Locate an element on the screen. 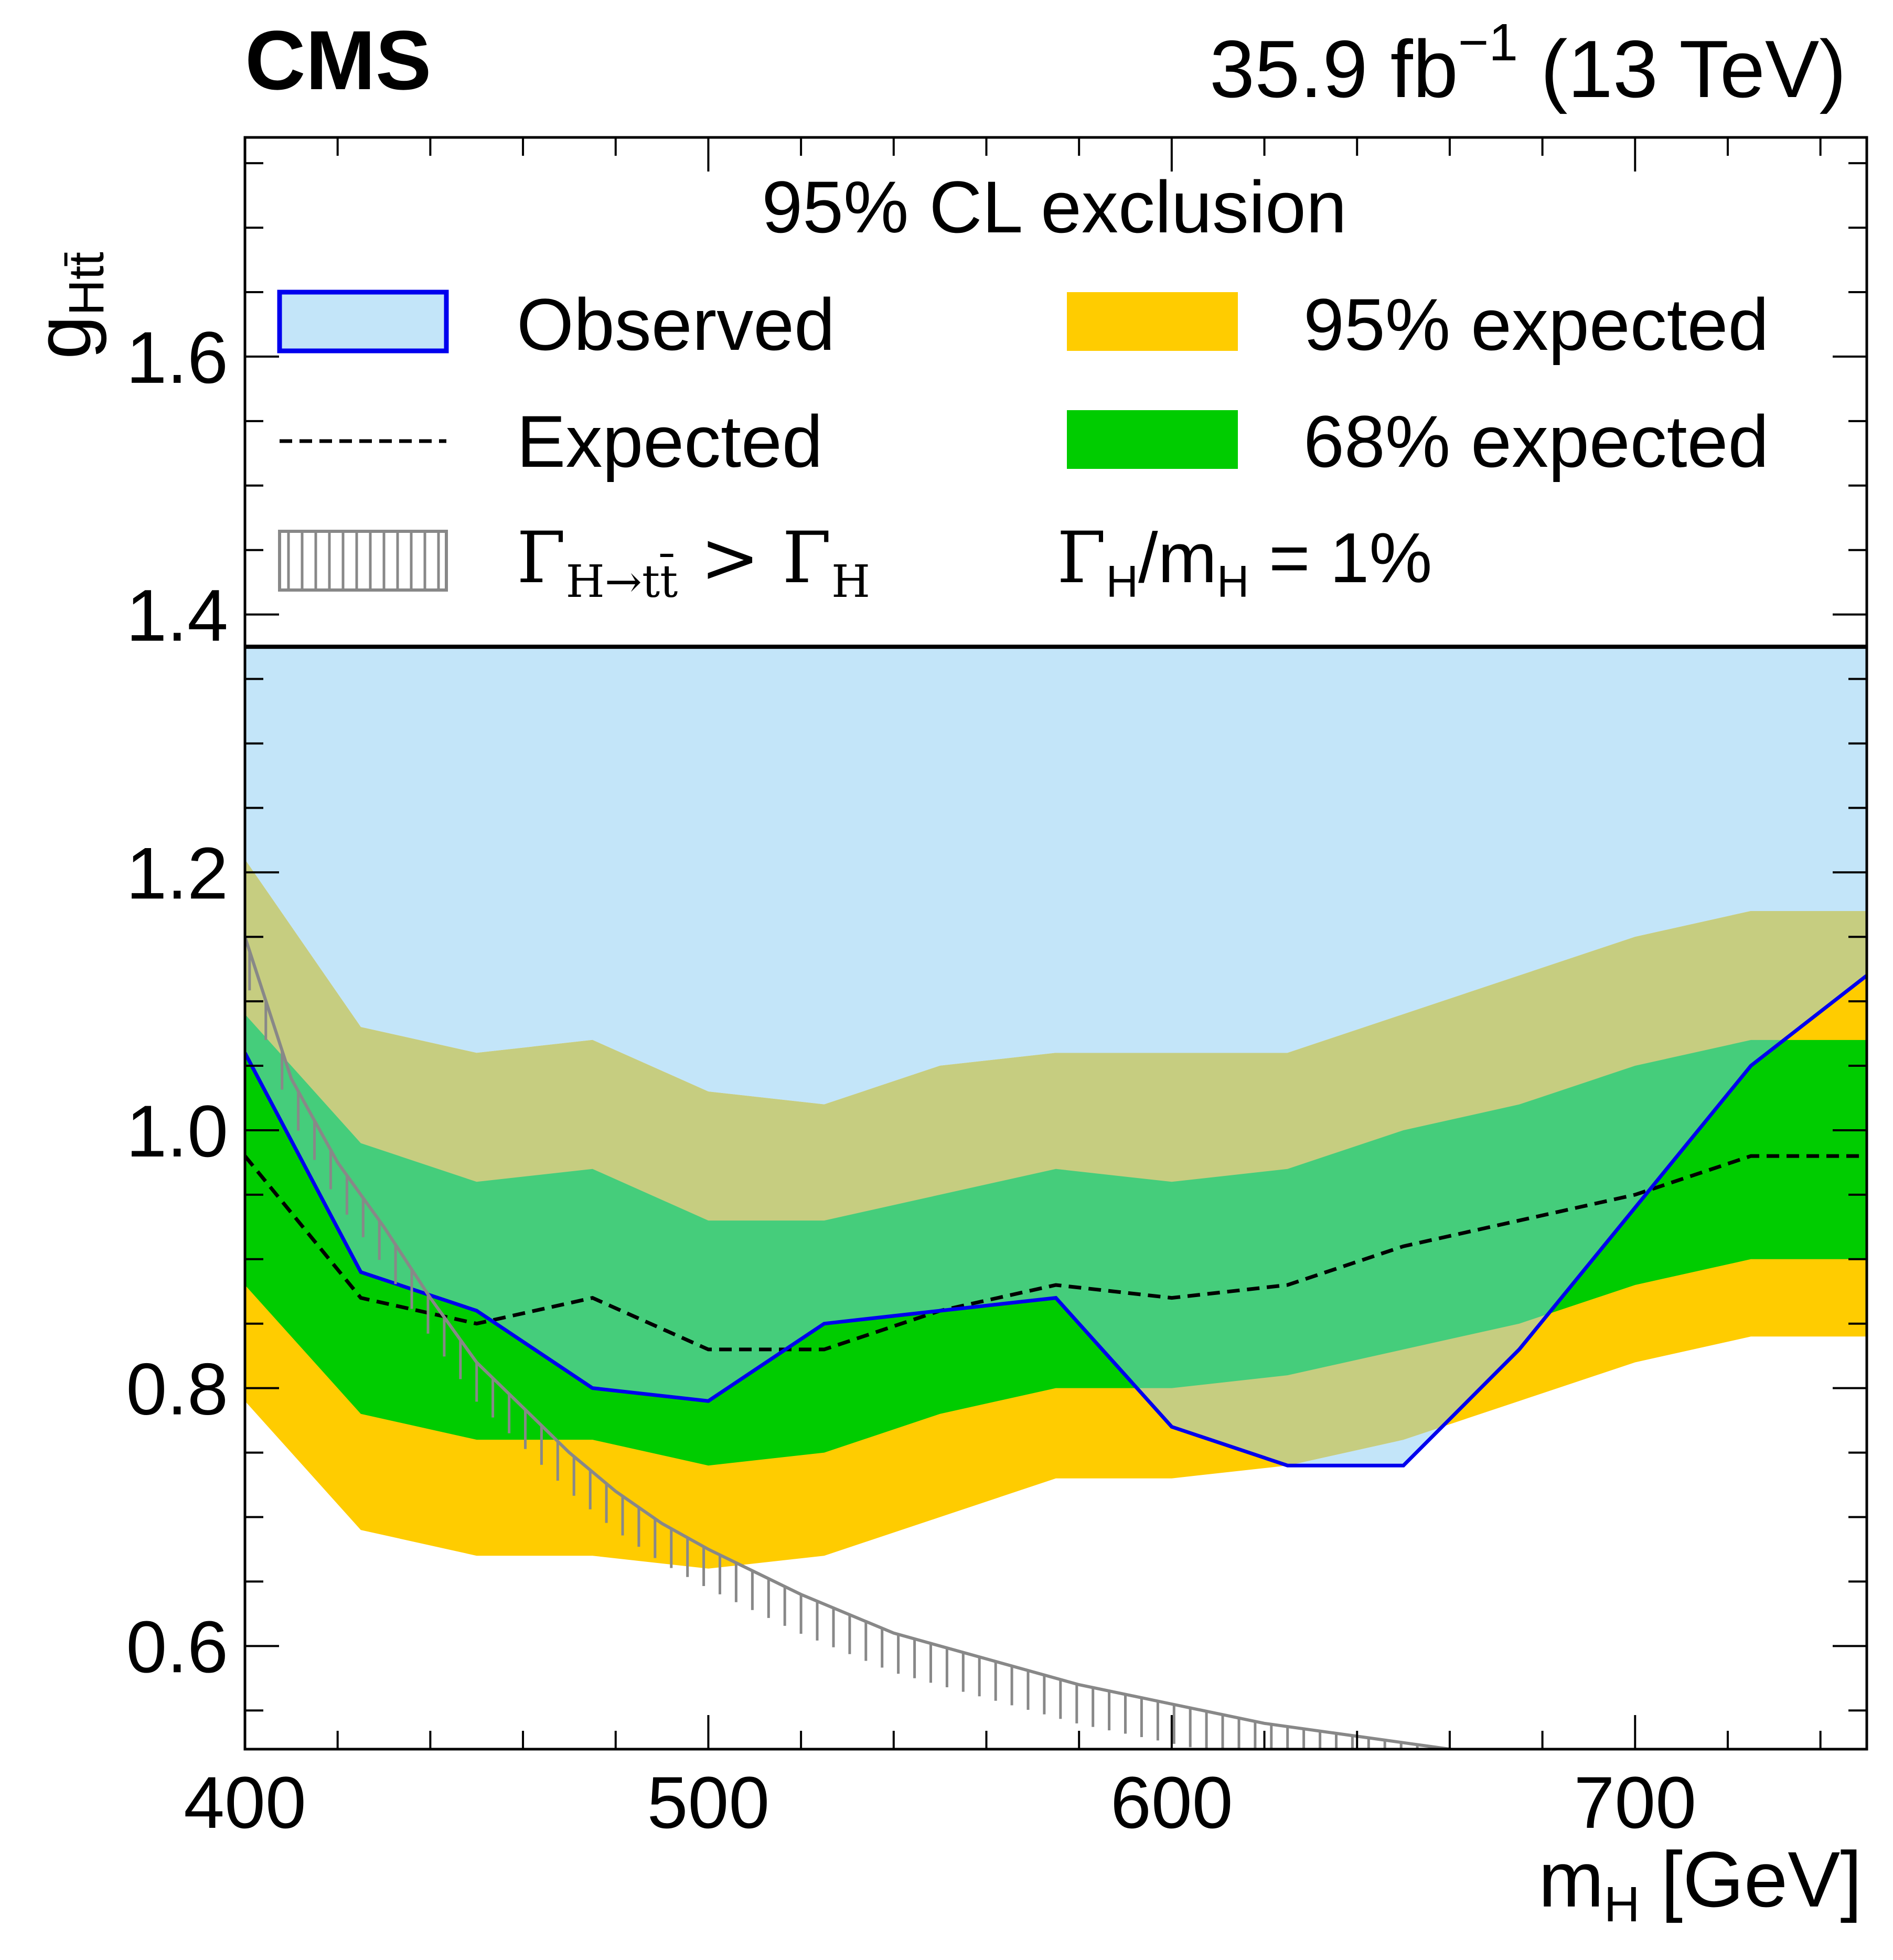  y-tick-label: 1.6 is located at coordinates (177, 358).